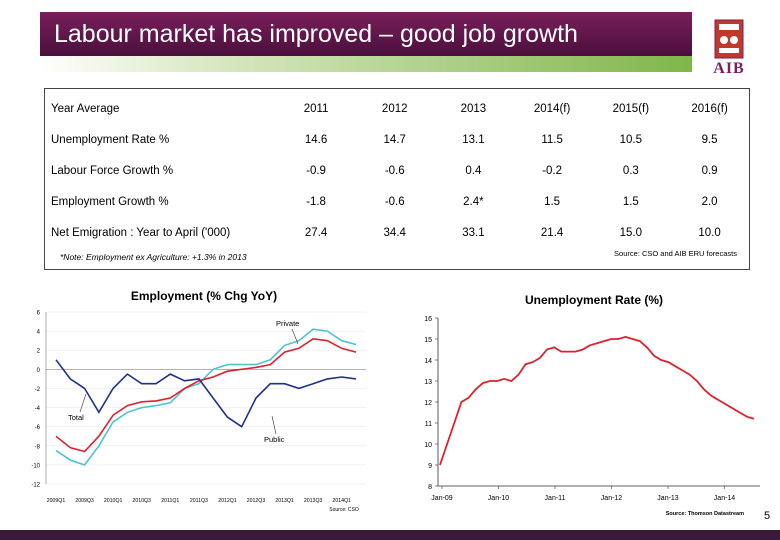 This screenshot has height=540, width=780. What do you see at coordinates (428, 319) in the screenshot?
I see `y-tick-label: 16` at bounding box center [428, 319].